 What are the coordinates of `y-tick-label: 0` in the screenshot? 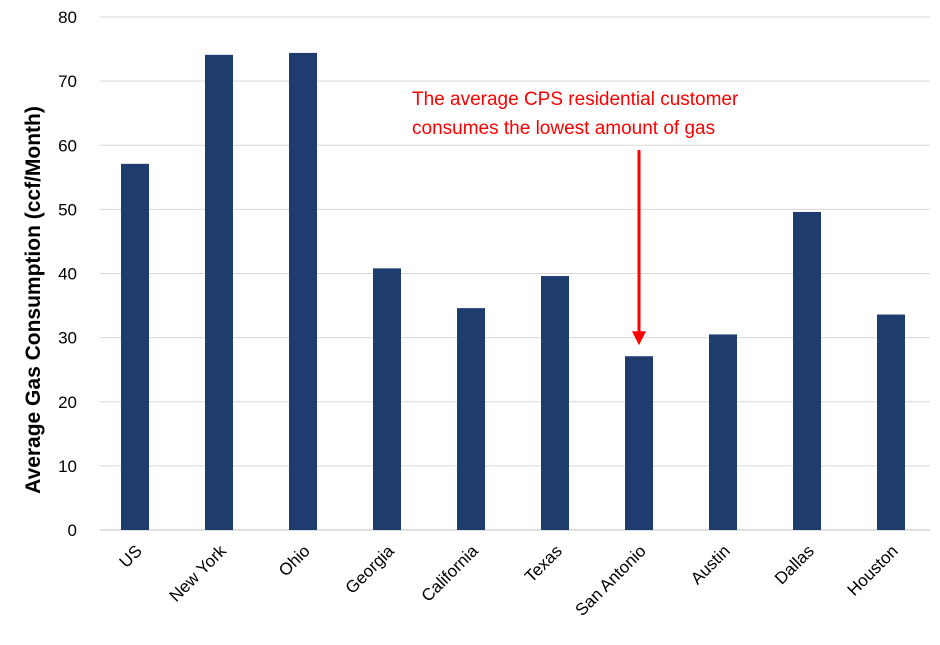 It's located at (72, 530).